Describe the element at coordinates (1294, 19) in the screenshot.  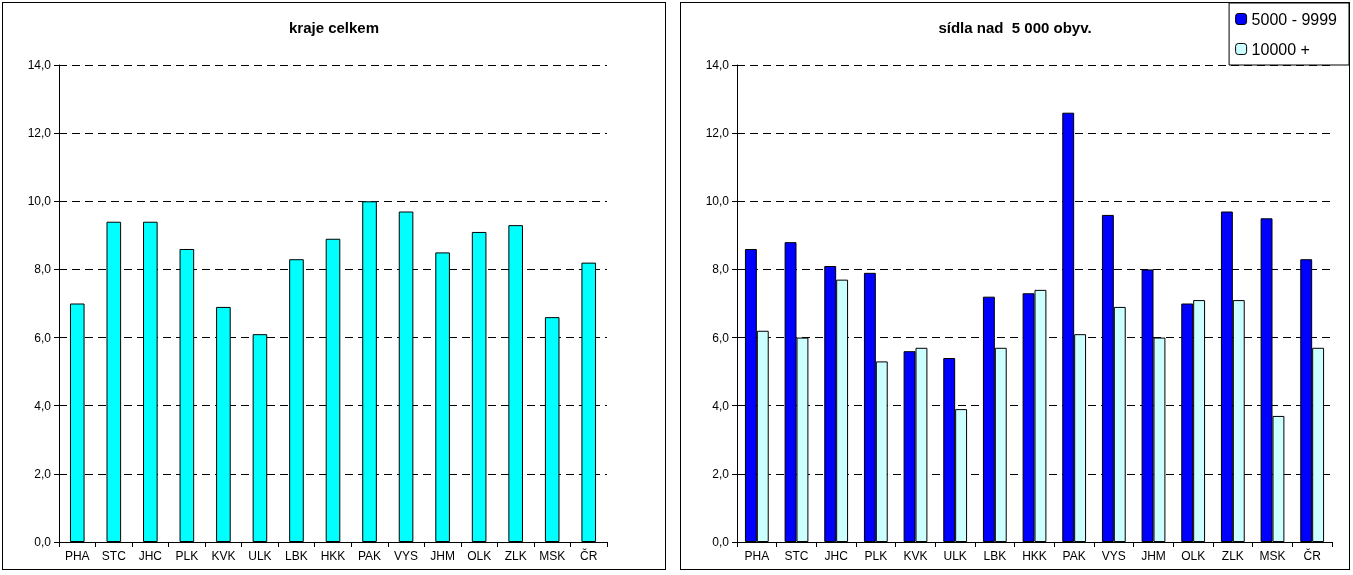
I see `legend-label: 5000 - 9999` at that location.